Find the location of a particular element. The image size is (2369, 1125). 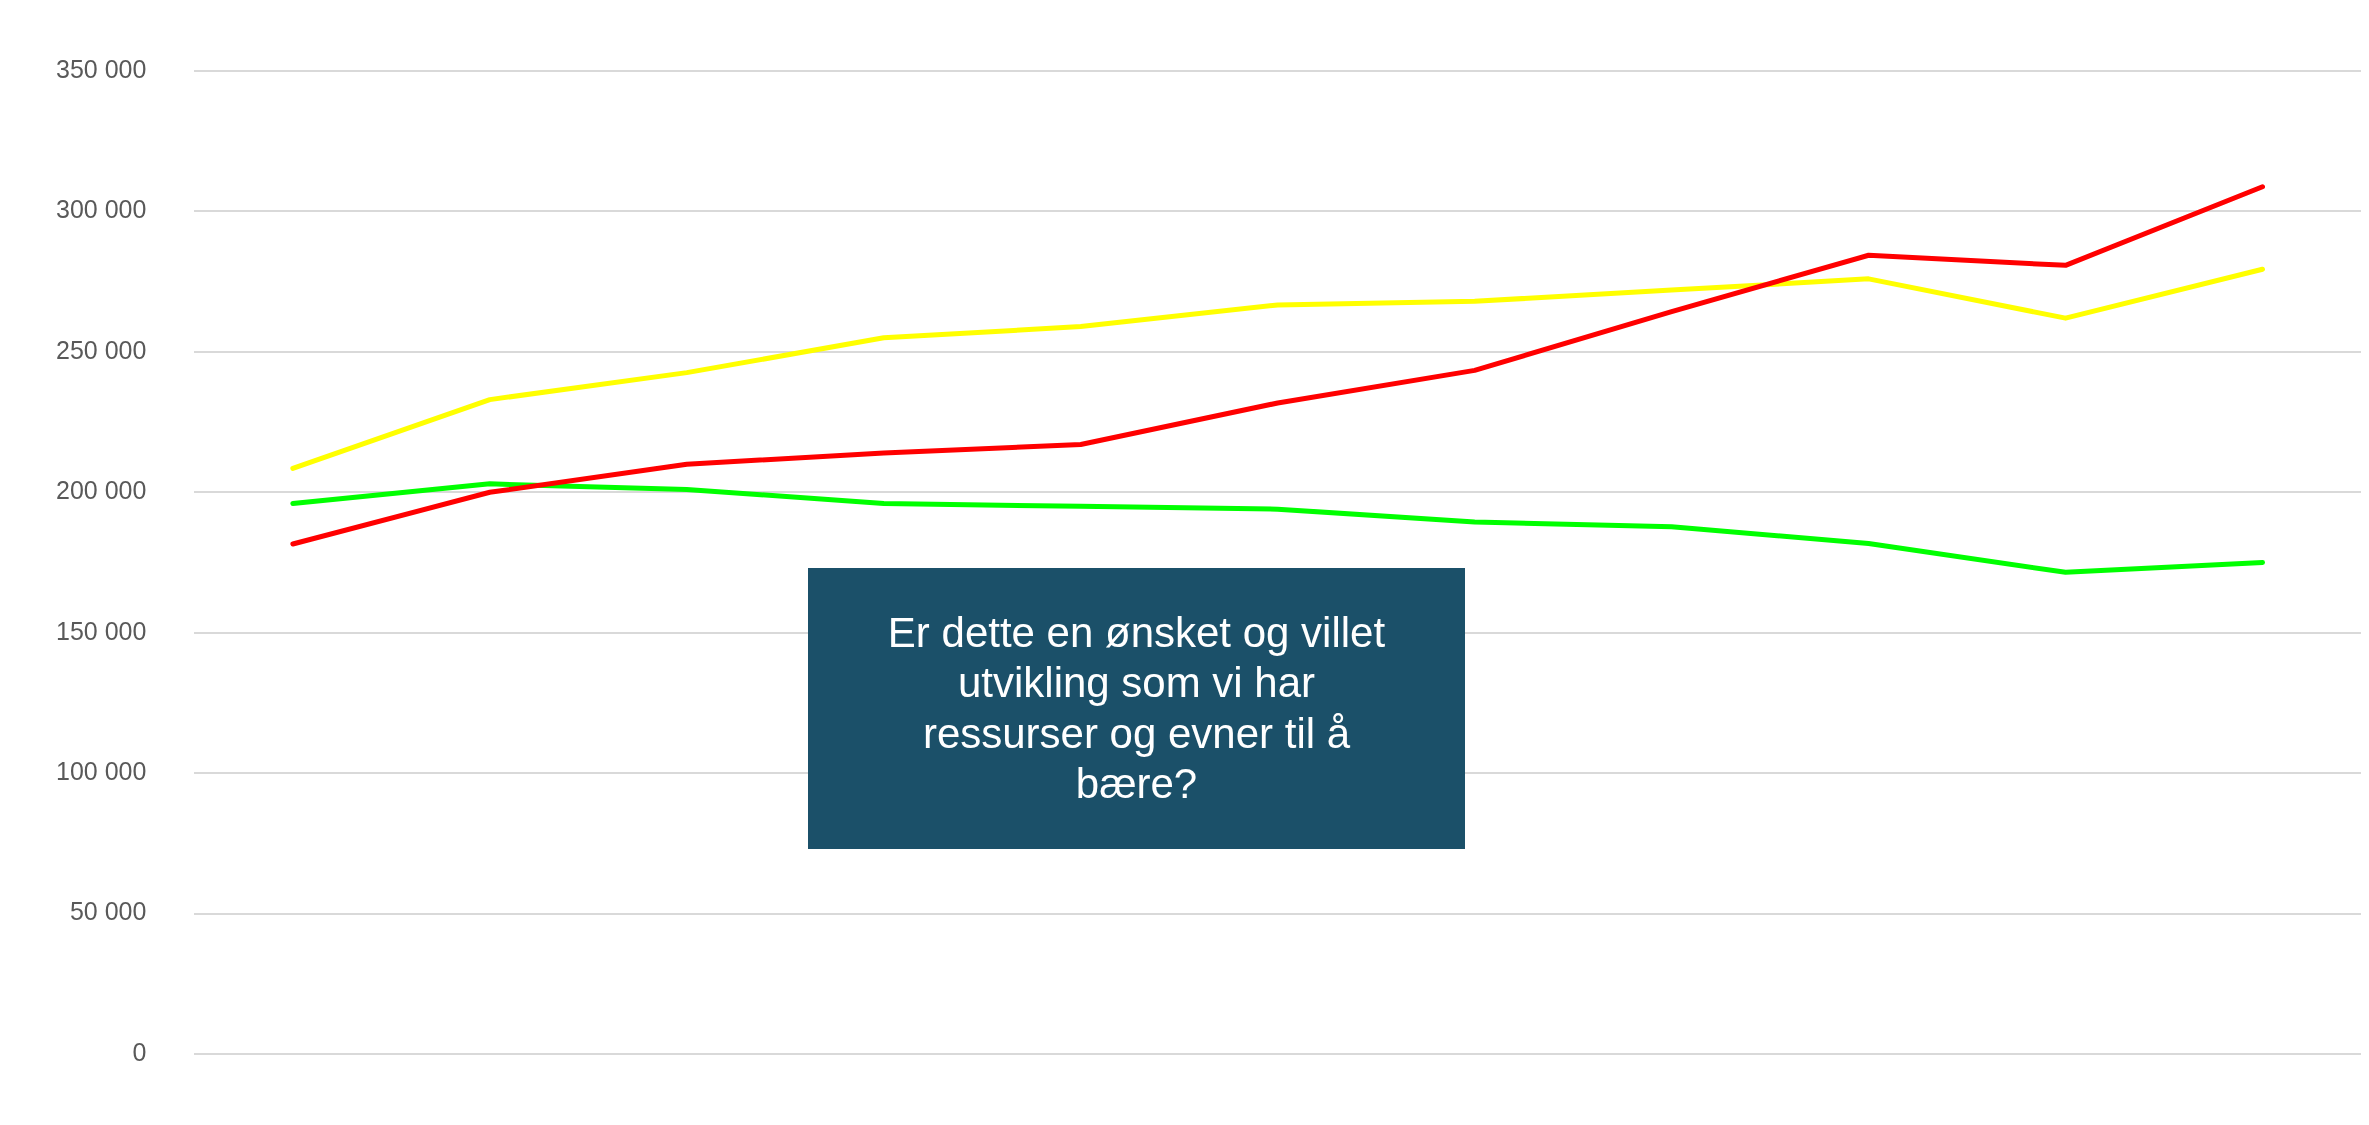

y-tick-label: 150 000 is located at coordinates (101, 630).